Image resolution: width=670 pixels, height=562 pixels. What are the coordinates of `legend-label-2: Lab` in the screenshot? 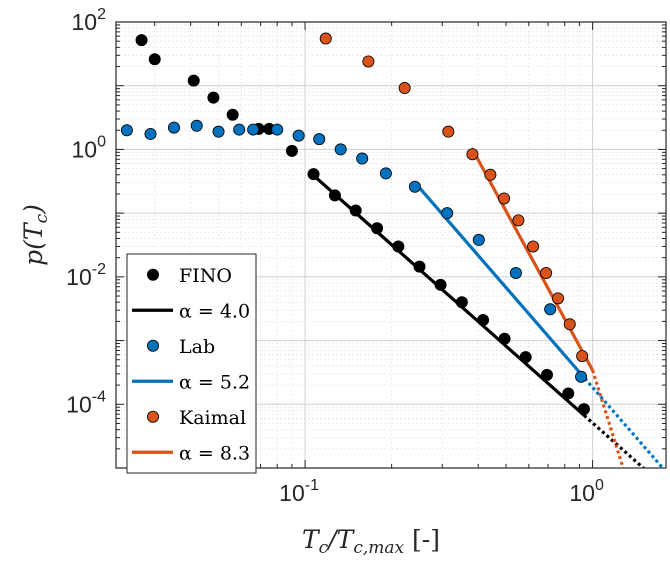 It's located at (197, 347).